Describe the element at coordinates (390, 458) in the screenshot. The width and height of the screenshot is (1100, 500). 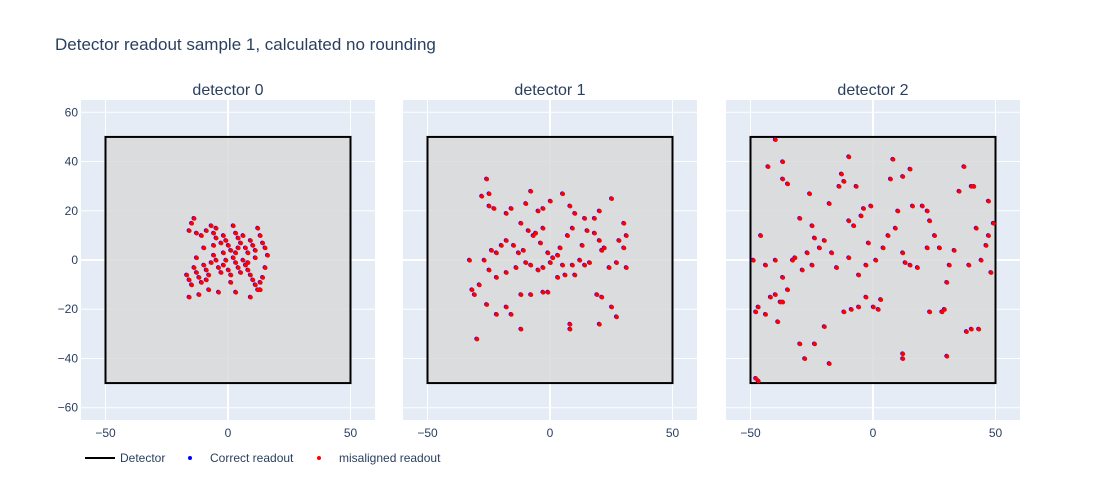
I see `legend-misaligned-label: misaligned readout` at that location.